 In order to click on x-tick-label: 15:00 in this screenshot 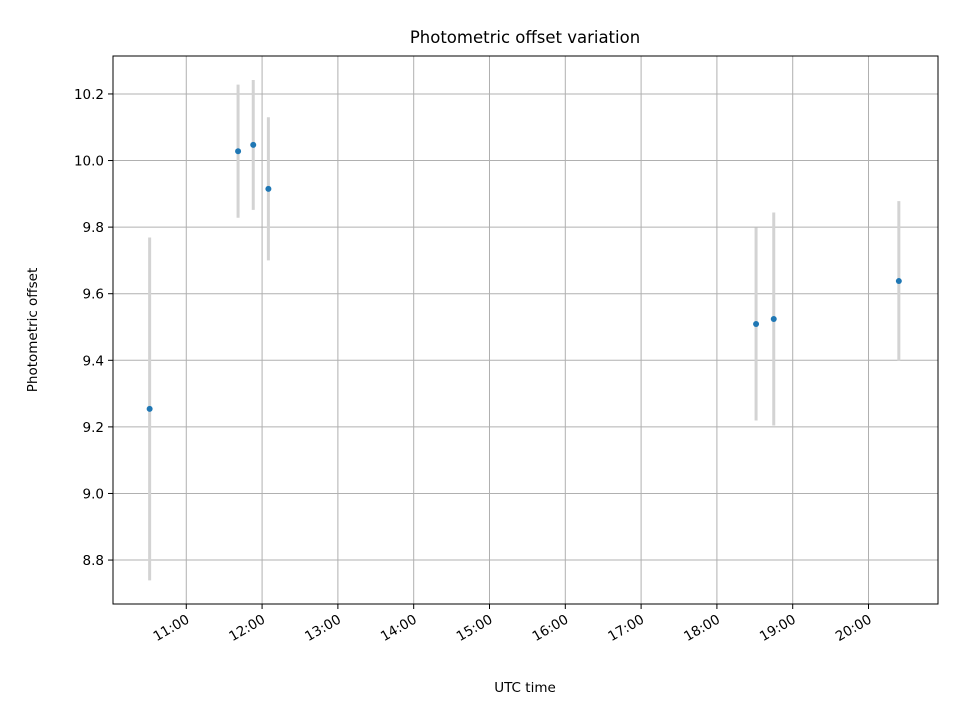, I will do `click(475, 628)`.